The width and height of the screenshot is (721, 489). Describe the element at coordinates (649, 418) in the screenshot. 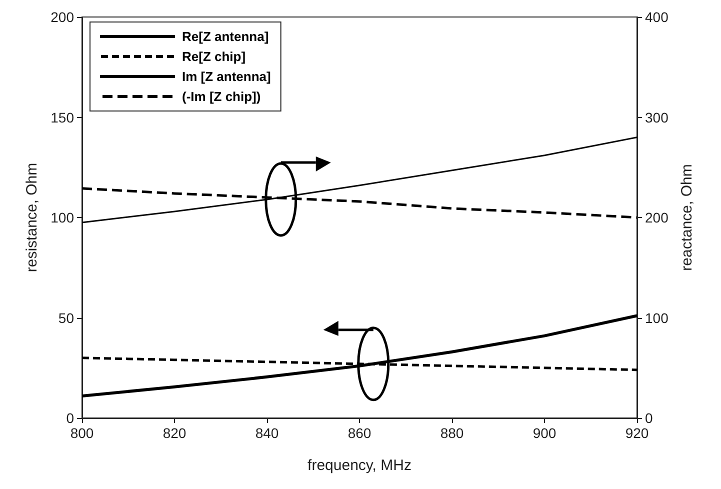

I see `y2-tick-label: 0` at that location.